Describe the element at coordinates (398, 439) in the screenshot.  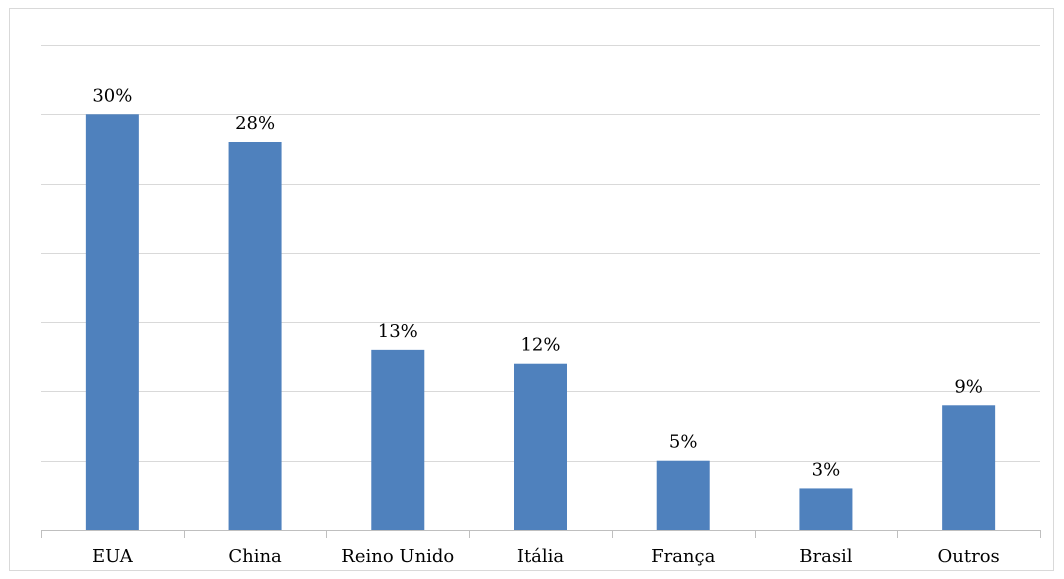
I see `bar-reino-unido` at that location.